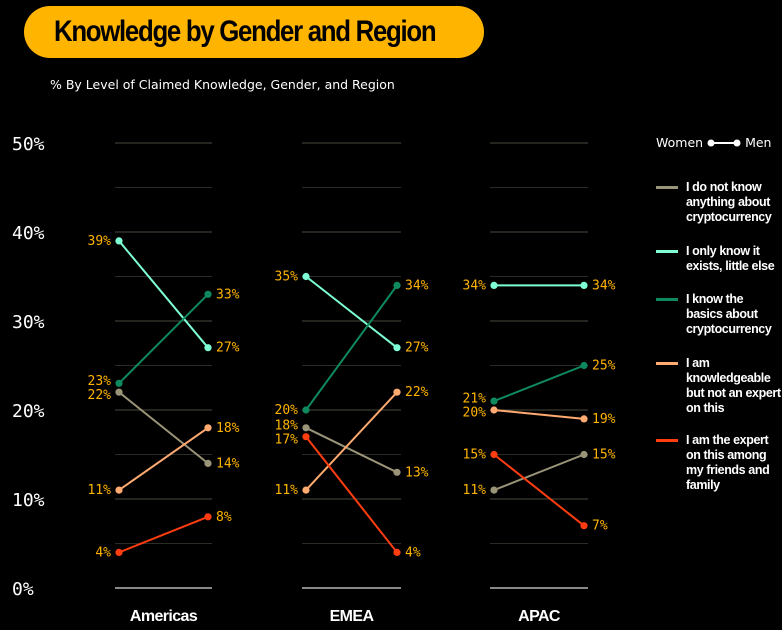  I want to click on data-label-women: 35%, so click(287, 277).